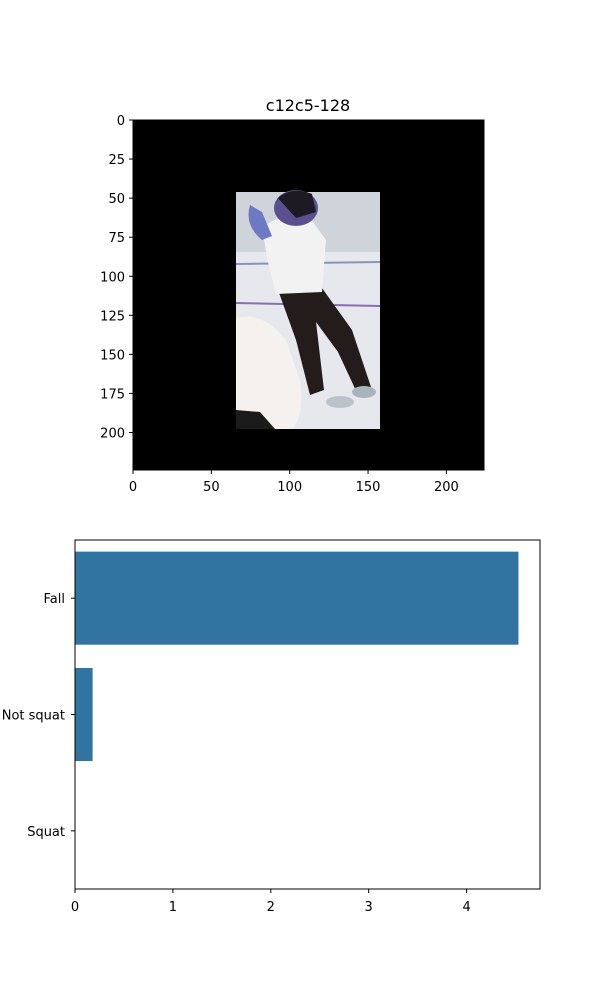  I want to click on photo-white-object, so click(269, 372).